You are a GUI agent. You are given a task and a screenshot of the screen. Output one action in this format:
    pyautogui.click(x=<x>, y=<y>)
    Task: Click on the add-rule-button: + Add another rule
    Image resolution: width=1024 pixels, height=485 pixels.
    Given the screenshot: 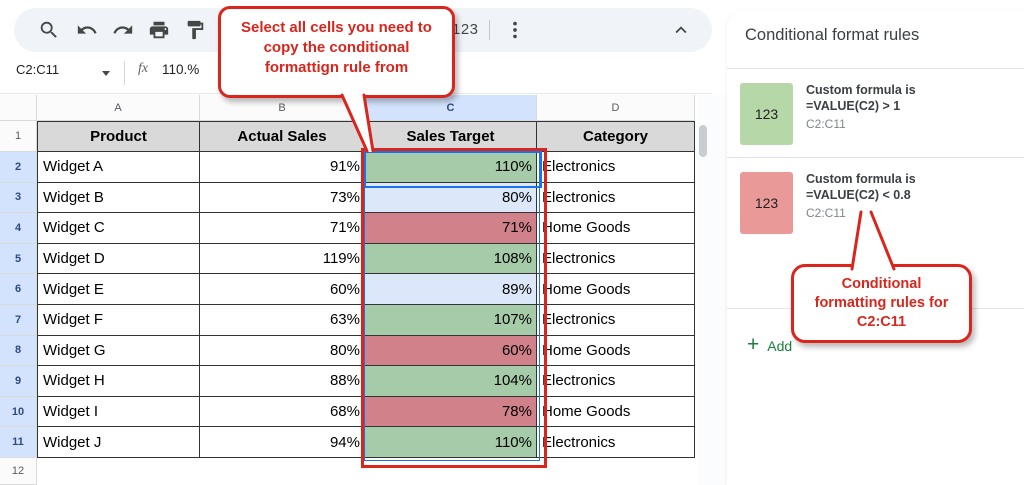 What is the action you would take?
    pyautogui.click(x=770, y=346)
    